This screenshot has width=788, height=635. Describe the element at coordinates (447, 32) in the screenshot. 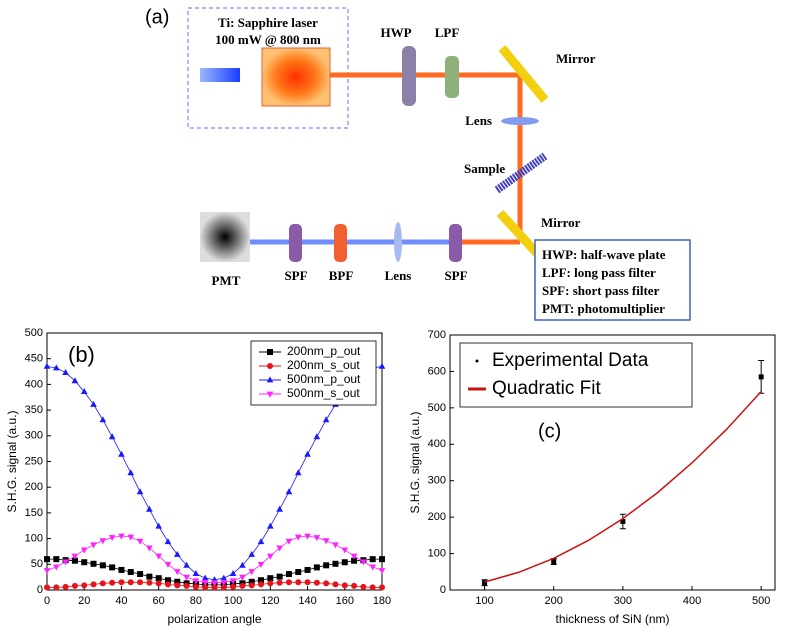

I see `label: LPF` at that location.